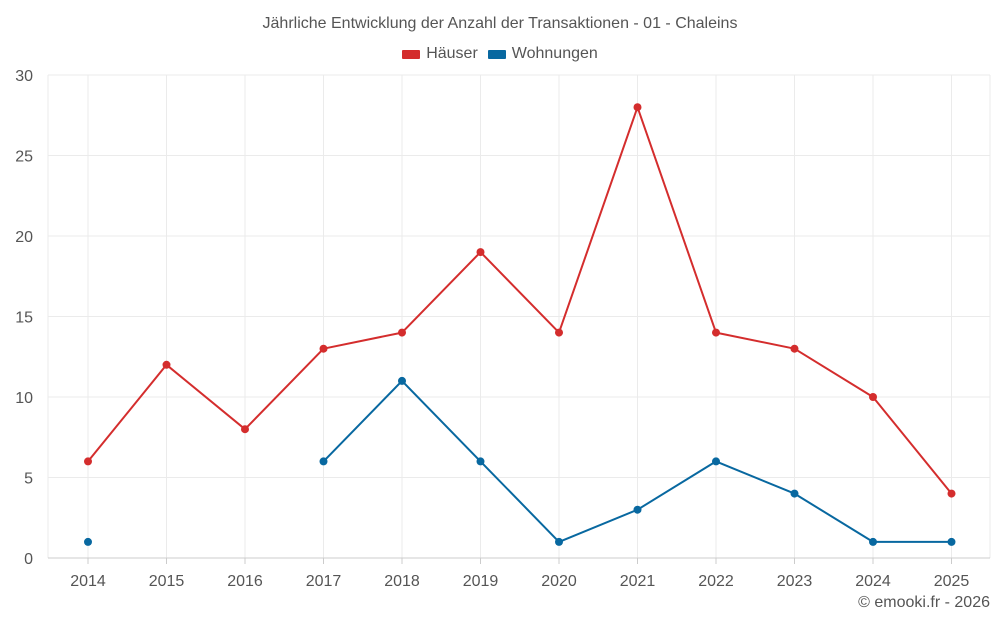 This screenshot has width=1000, height=625. What do you see at coordinates (24, 76) in the screenshot?
I see `y-tick-label: 30` at bounding box center [24, 76].